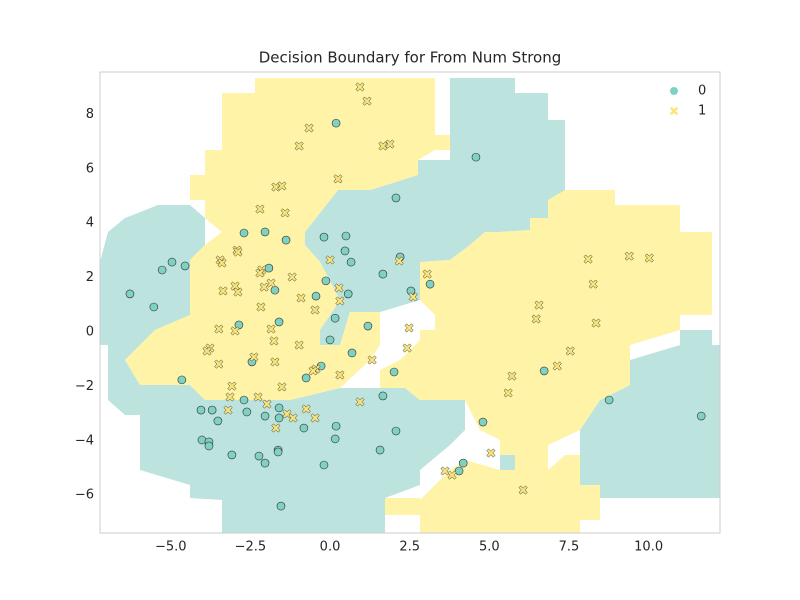 This screenshot has height=600, width=800. Describe the element at coordinates (171, 547) in the screenshot. I see `x-tick-label: −5.0` at that location.